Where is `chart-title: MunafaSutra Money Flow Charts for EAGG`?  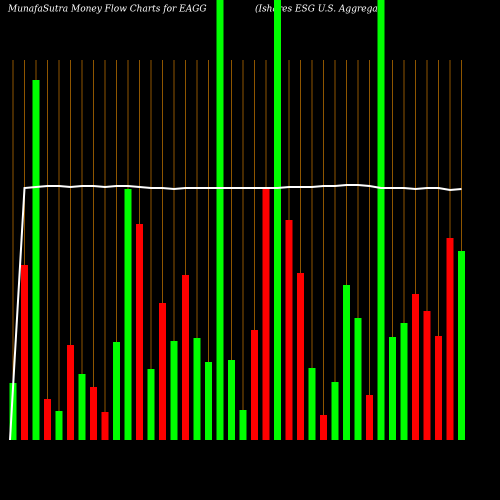 chart-title: MunafaSutra Money Flow Charts for EAGG is located at coordinates (107, 10).